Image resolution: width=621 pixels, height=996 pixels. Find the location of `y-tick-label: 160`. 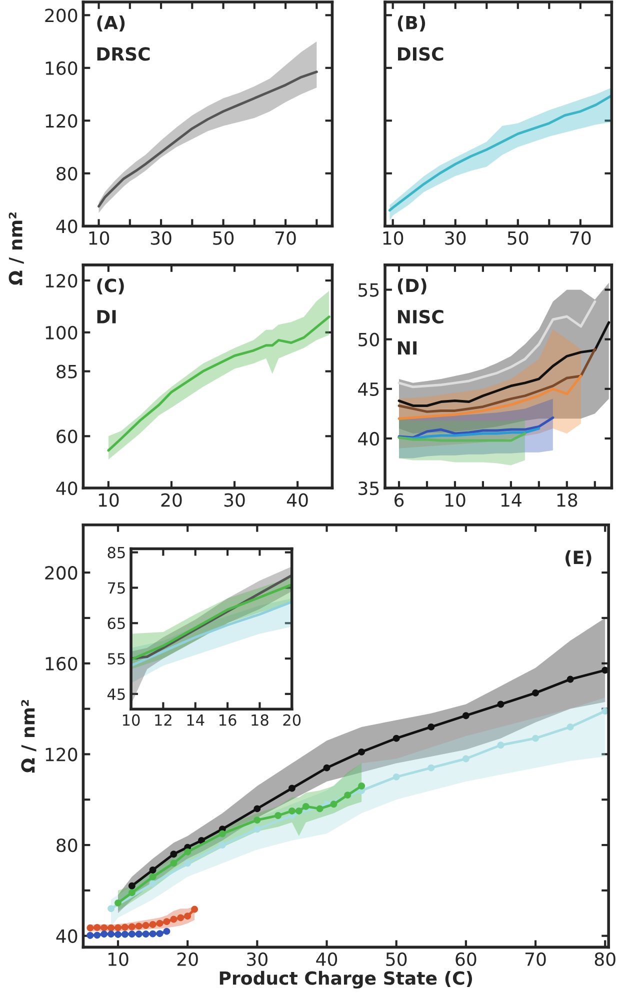

y-tick-label: 160 is located at coordinates (62, 663).